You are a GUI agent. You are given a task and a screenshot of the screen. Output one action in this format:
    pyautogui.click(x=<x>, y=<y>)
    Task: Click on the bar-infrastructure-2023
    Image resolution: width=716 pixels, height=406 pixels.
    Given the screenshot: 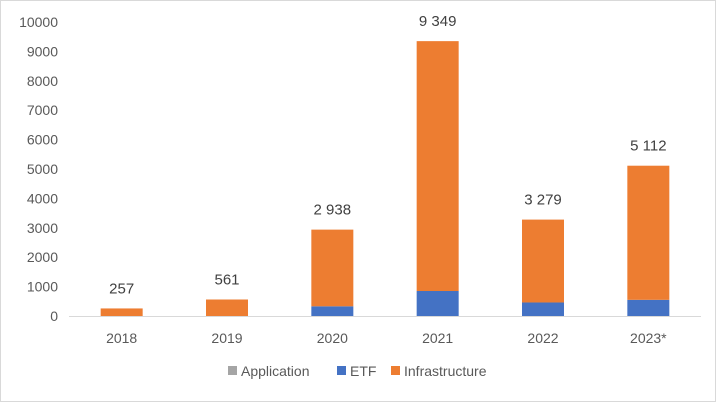 What is the action you would take?
    pyautogui.click(x=648, y=232)
    